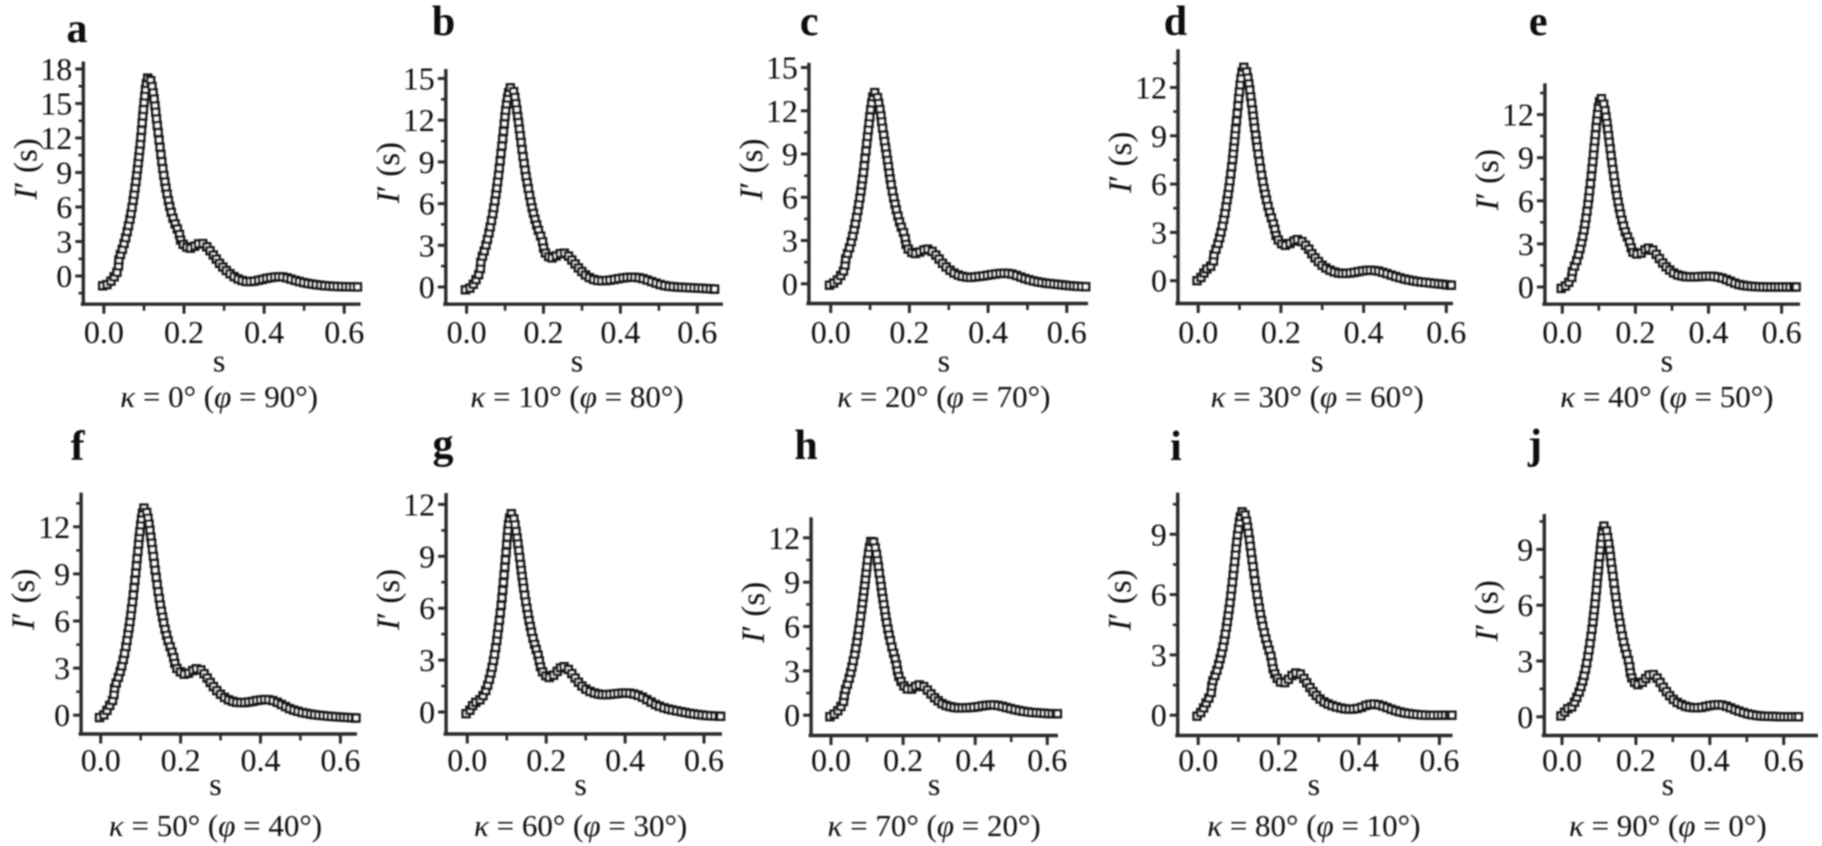  I want to click on svg-text: κ = 50° (φ = 40°), so click(215, 825).